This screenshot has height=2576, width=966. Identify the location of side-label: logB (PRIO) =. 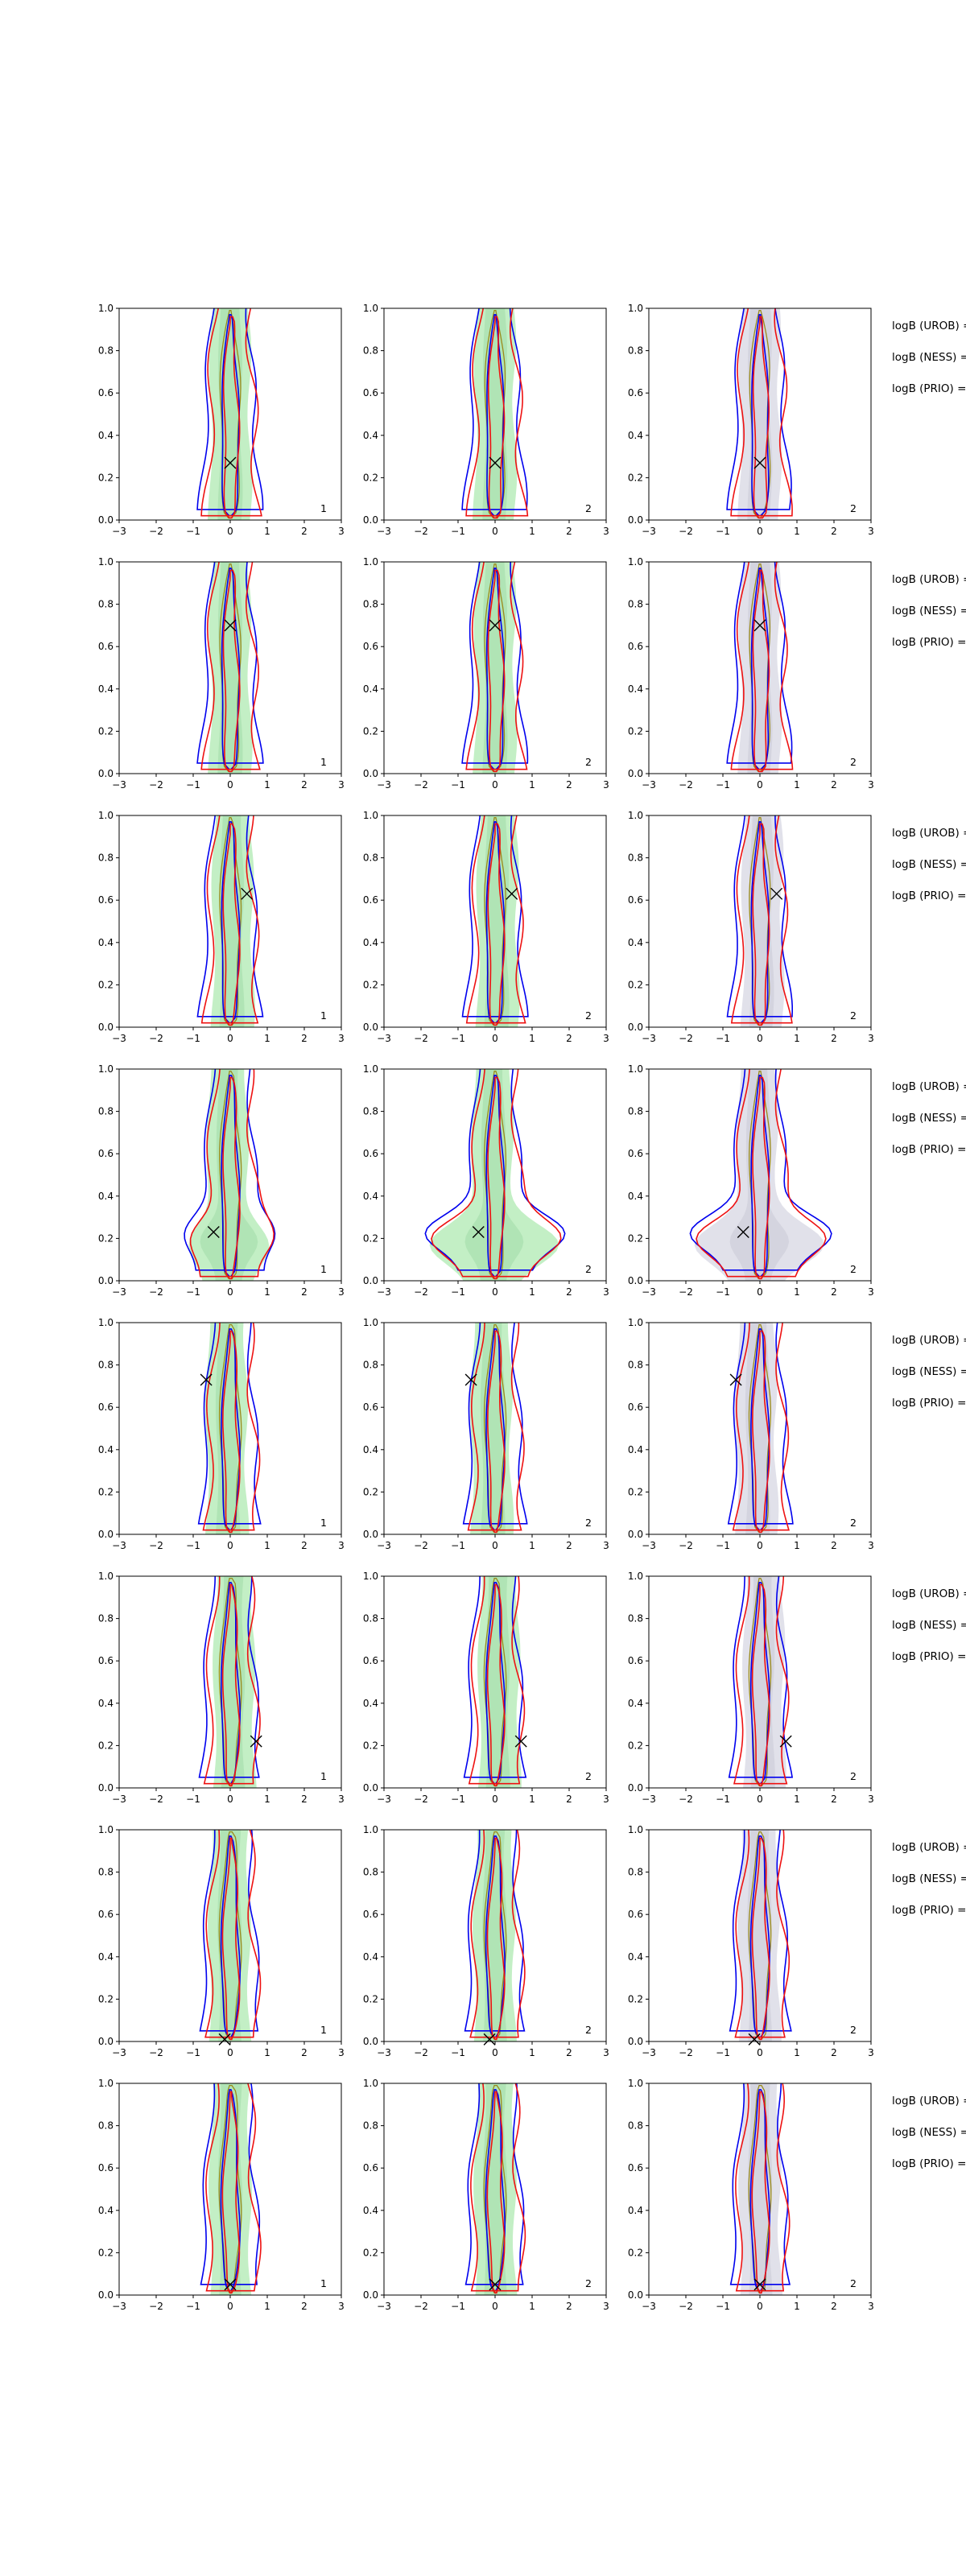
(929, 2163).